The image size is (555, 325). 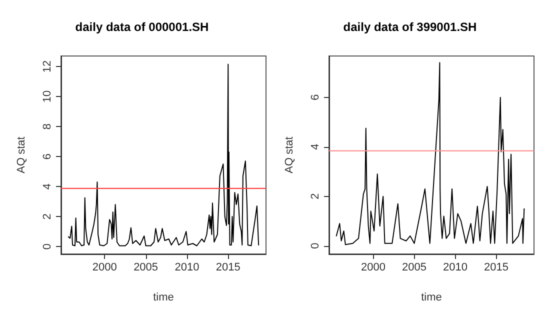 I want to click on y-tick-label: 12, so click(x=48, y=66).